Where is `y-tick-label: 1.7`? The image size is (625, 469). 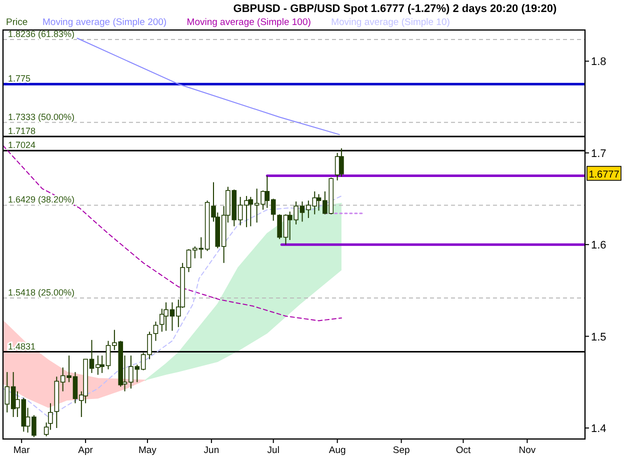
y-tick-label: 1.7 is located at coordinates (598, 154).